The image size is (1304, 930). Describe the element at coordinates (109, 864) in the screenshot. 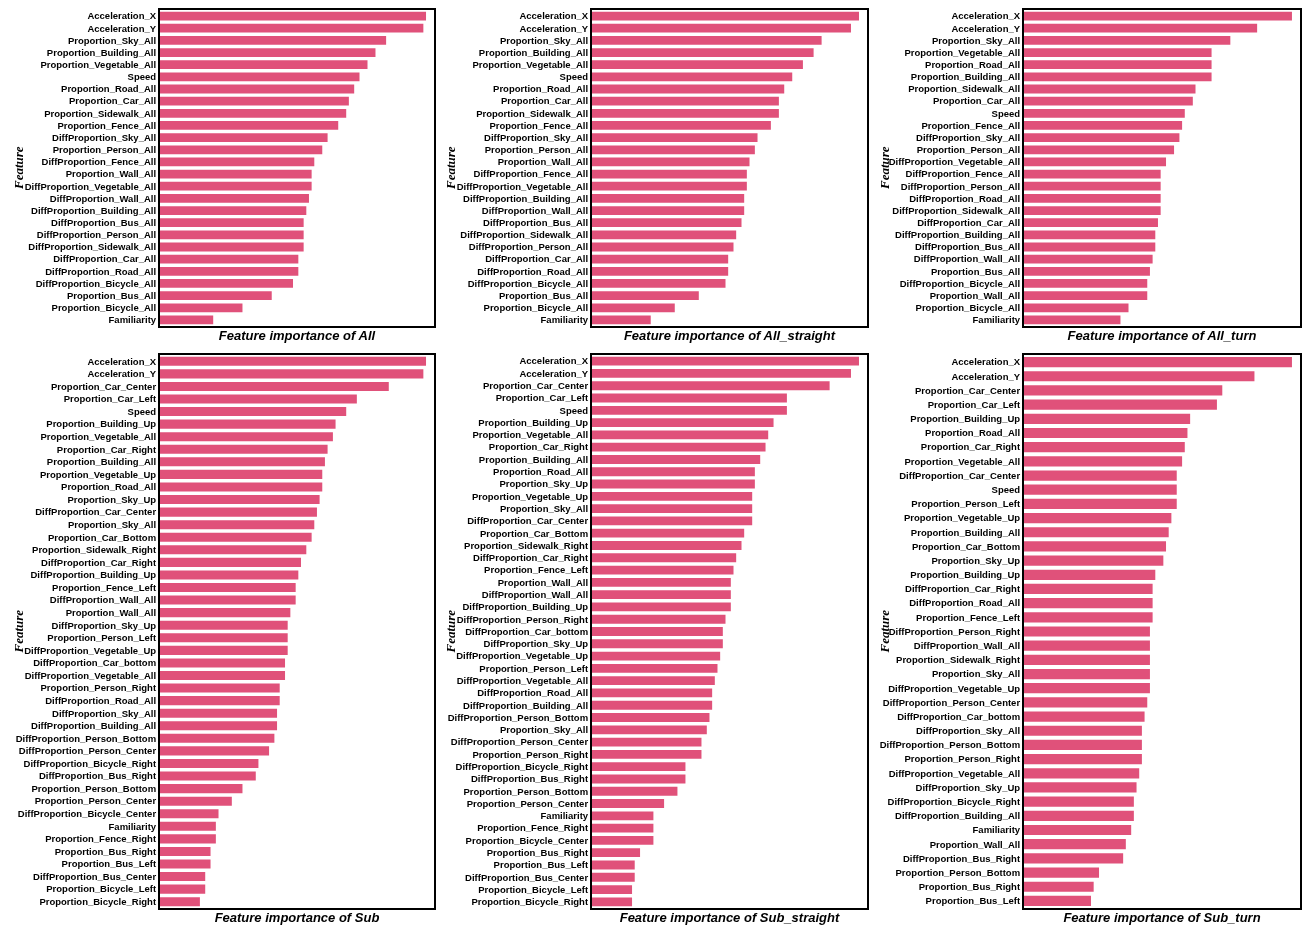

I see `y-tick-label: Proportion_Bus_Left` at that location.